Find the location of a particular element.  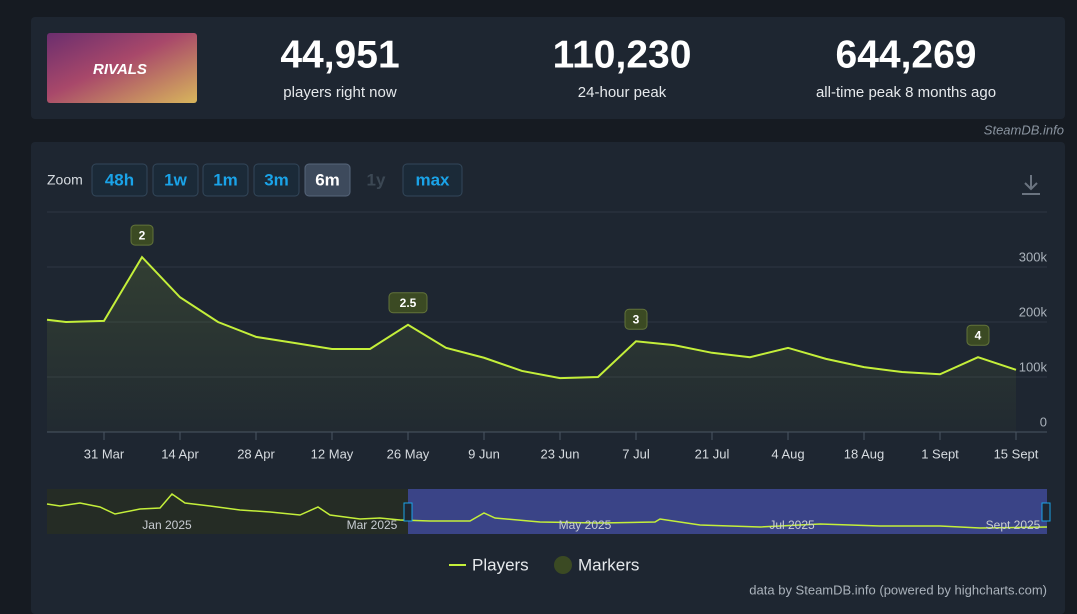

zoom-option: 48h is located at coordinates (119, 179).